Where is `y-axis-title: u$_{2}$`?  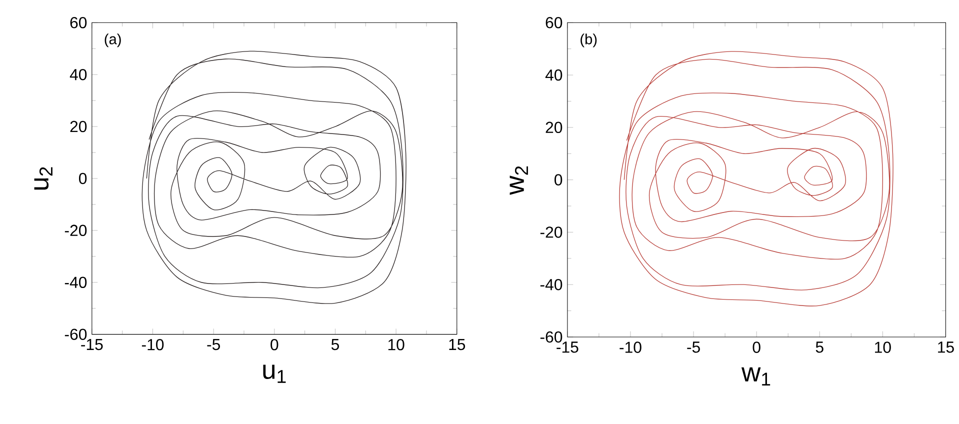 y-axis-title: u$_{2}$ is located at coordinates (43, 178).